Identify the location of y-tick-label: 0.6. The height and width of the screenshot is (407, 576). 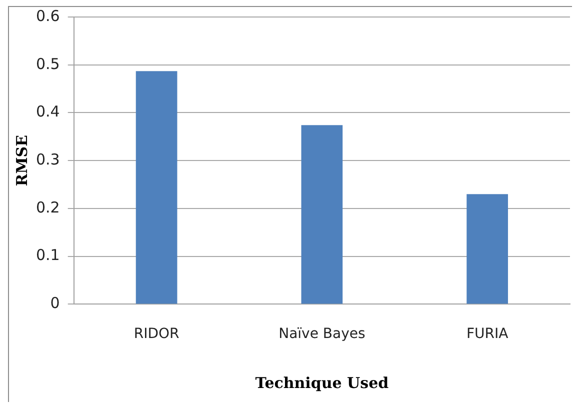
(48, 15).